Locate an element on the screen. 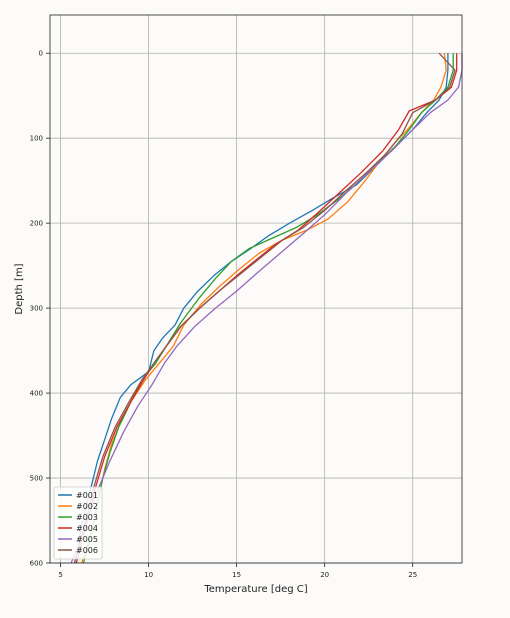 The height and width of the screenshot is (618, 510). y-axis-label: Depth [m] is located at coordinates (19, 288).